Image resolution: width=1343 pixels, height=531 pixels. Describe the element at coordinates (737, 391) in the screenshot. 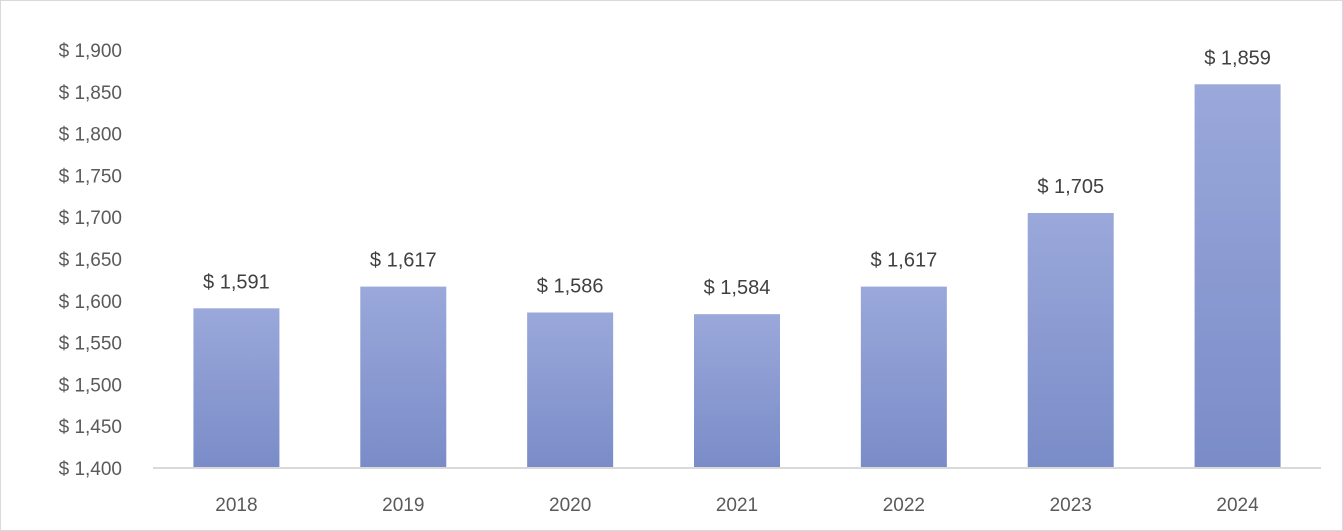

I see `bar-2021` at that location.